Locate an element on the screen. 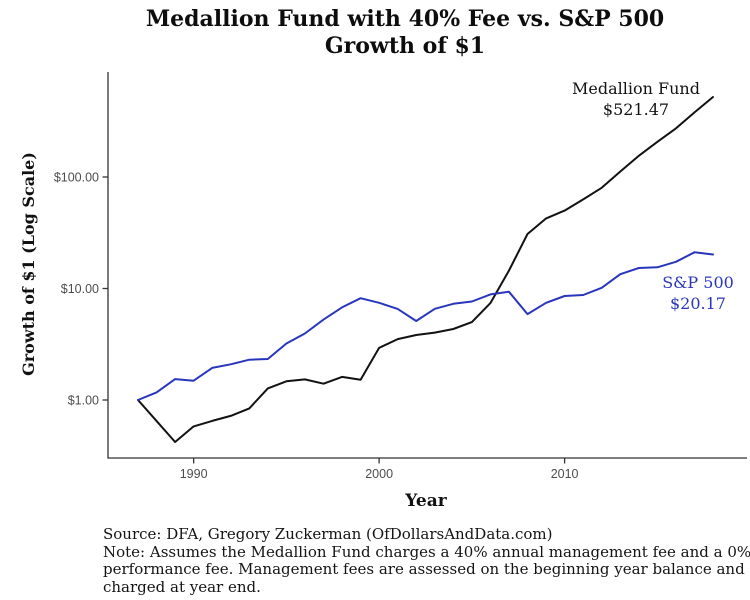 This screenshot has width=750, height=600. x-tick-label: 2000 is located at coordinates (379, 474).